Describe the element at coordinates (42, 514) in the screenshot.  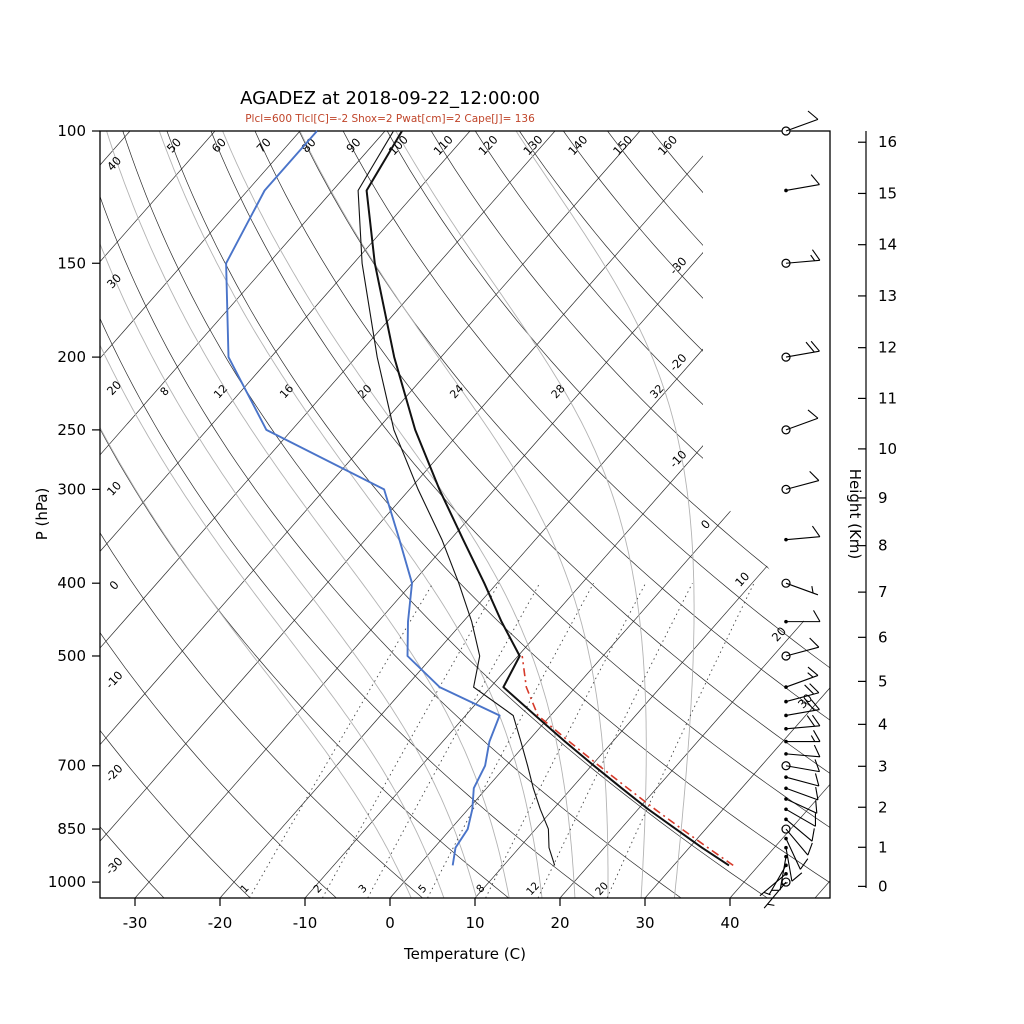
I see `y-axis-label: P (hPa)` at that location.